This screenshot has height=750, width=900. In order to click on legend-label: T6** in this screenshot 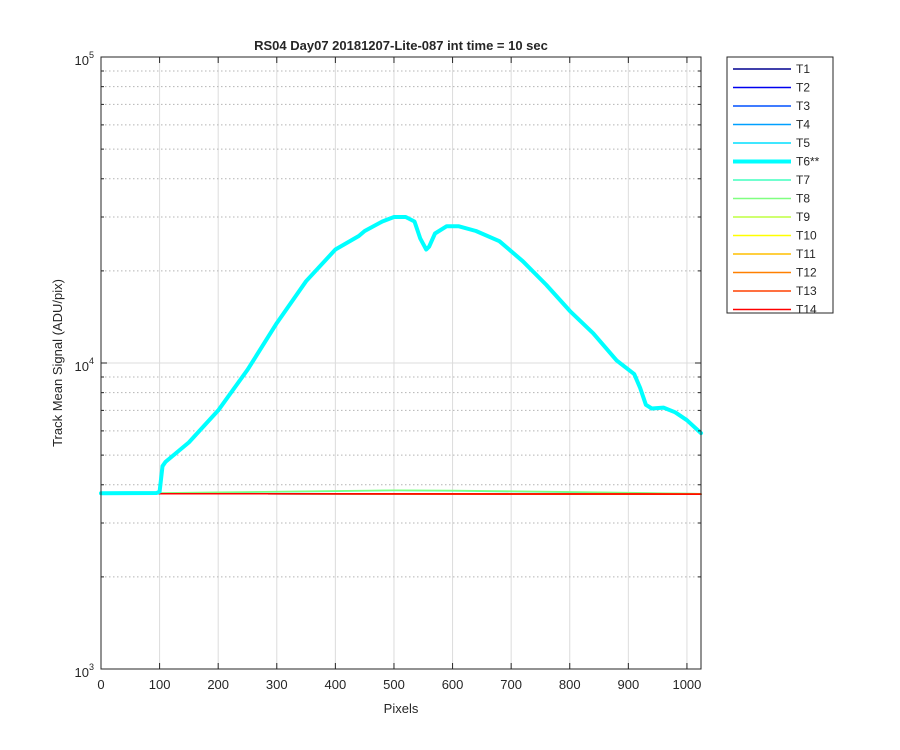, I will do `click(808, 162)`.